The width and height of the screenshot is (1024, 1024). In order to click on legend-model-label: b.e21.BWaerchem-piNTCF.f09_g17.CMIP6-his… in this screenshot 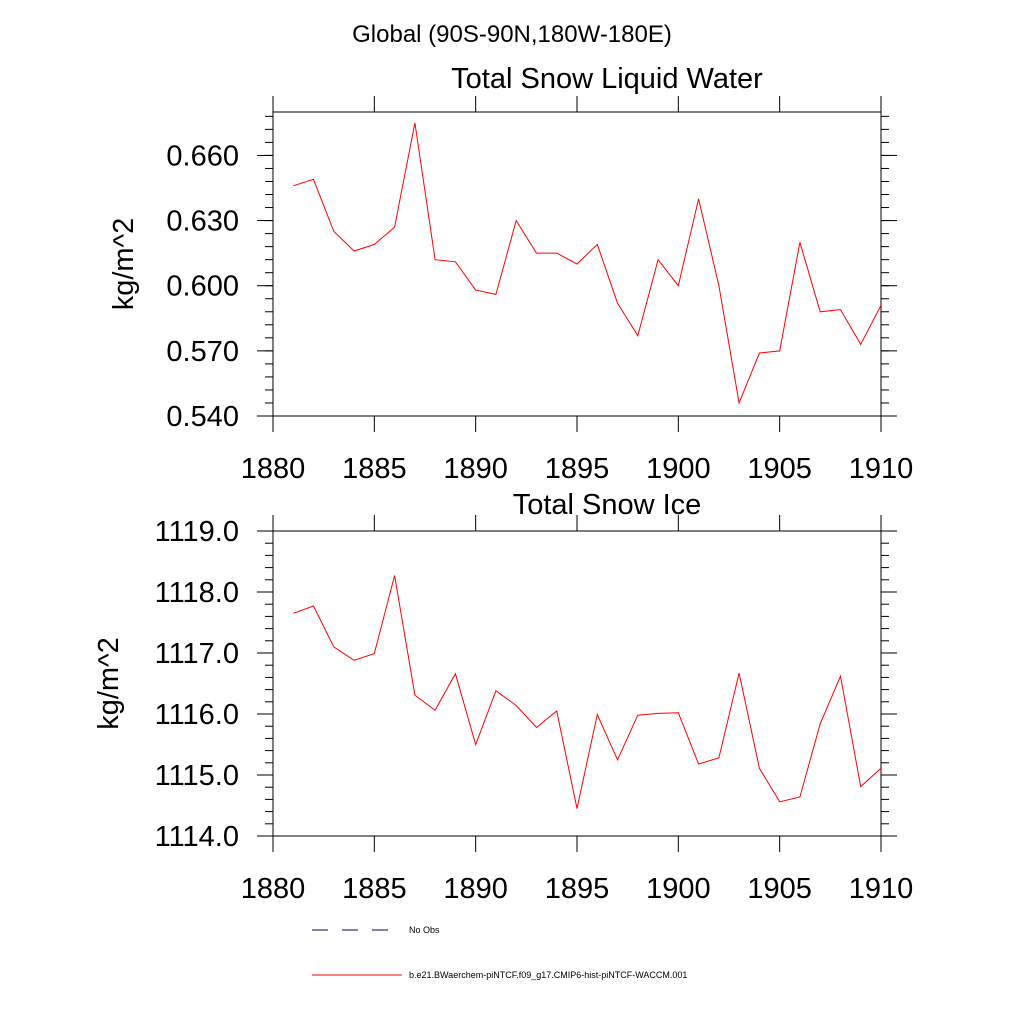, I will do `click(548, 975)`.